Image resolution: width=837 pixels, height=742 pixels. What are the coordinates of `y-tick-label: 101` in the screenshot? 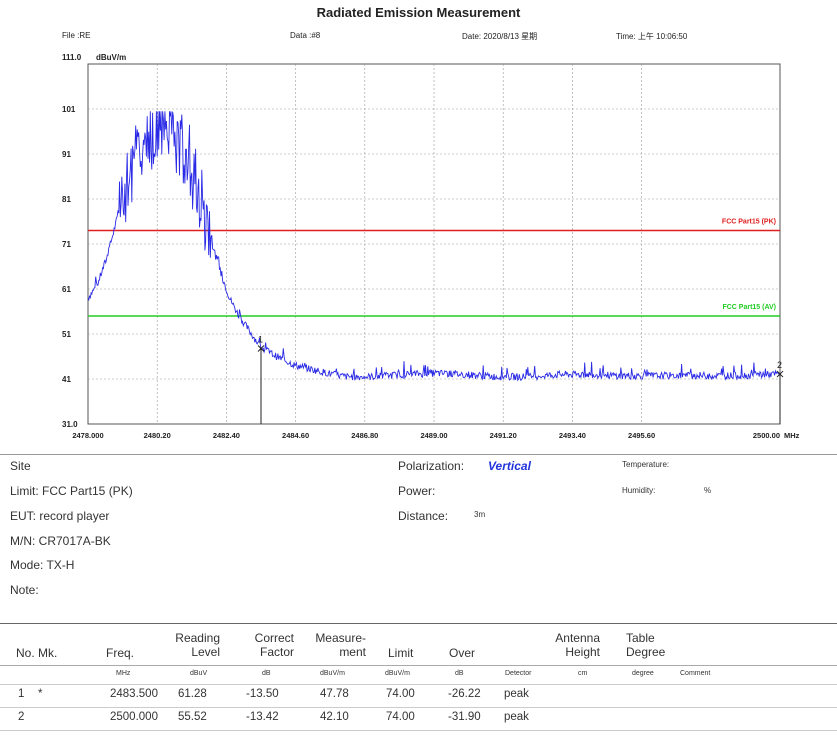 It's located at (69, 109).